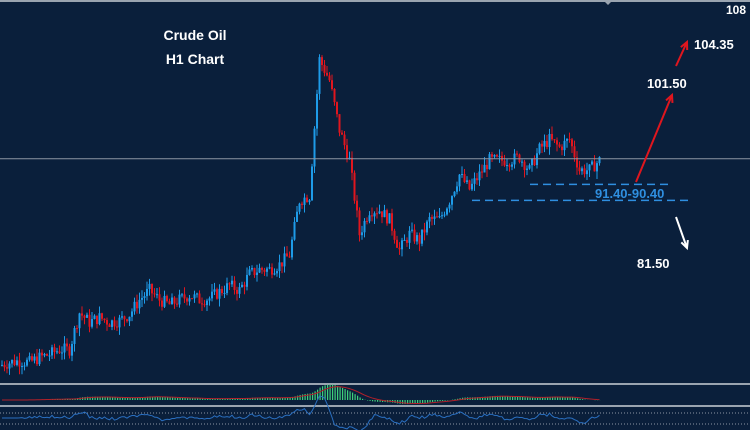  I want to click on down-arrow-icon, so click(681, 232).